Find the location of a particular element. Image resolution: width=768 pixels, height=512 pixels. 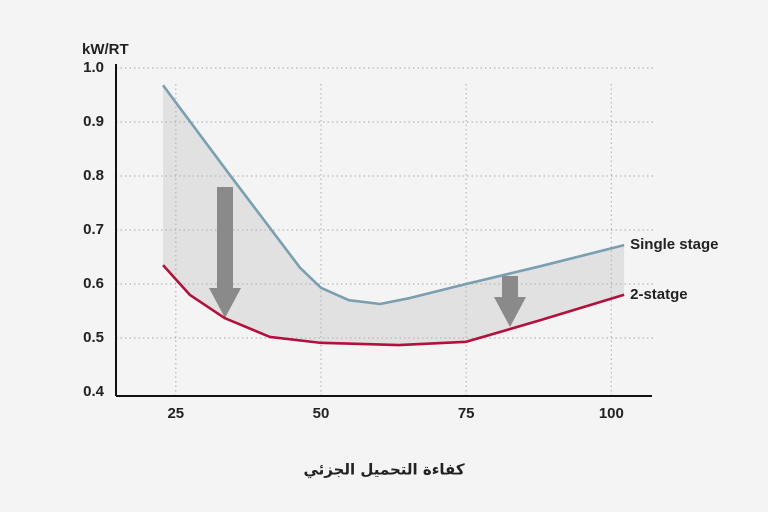

y-tick-label: 0.5 is located at coordinates (93, 337).